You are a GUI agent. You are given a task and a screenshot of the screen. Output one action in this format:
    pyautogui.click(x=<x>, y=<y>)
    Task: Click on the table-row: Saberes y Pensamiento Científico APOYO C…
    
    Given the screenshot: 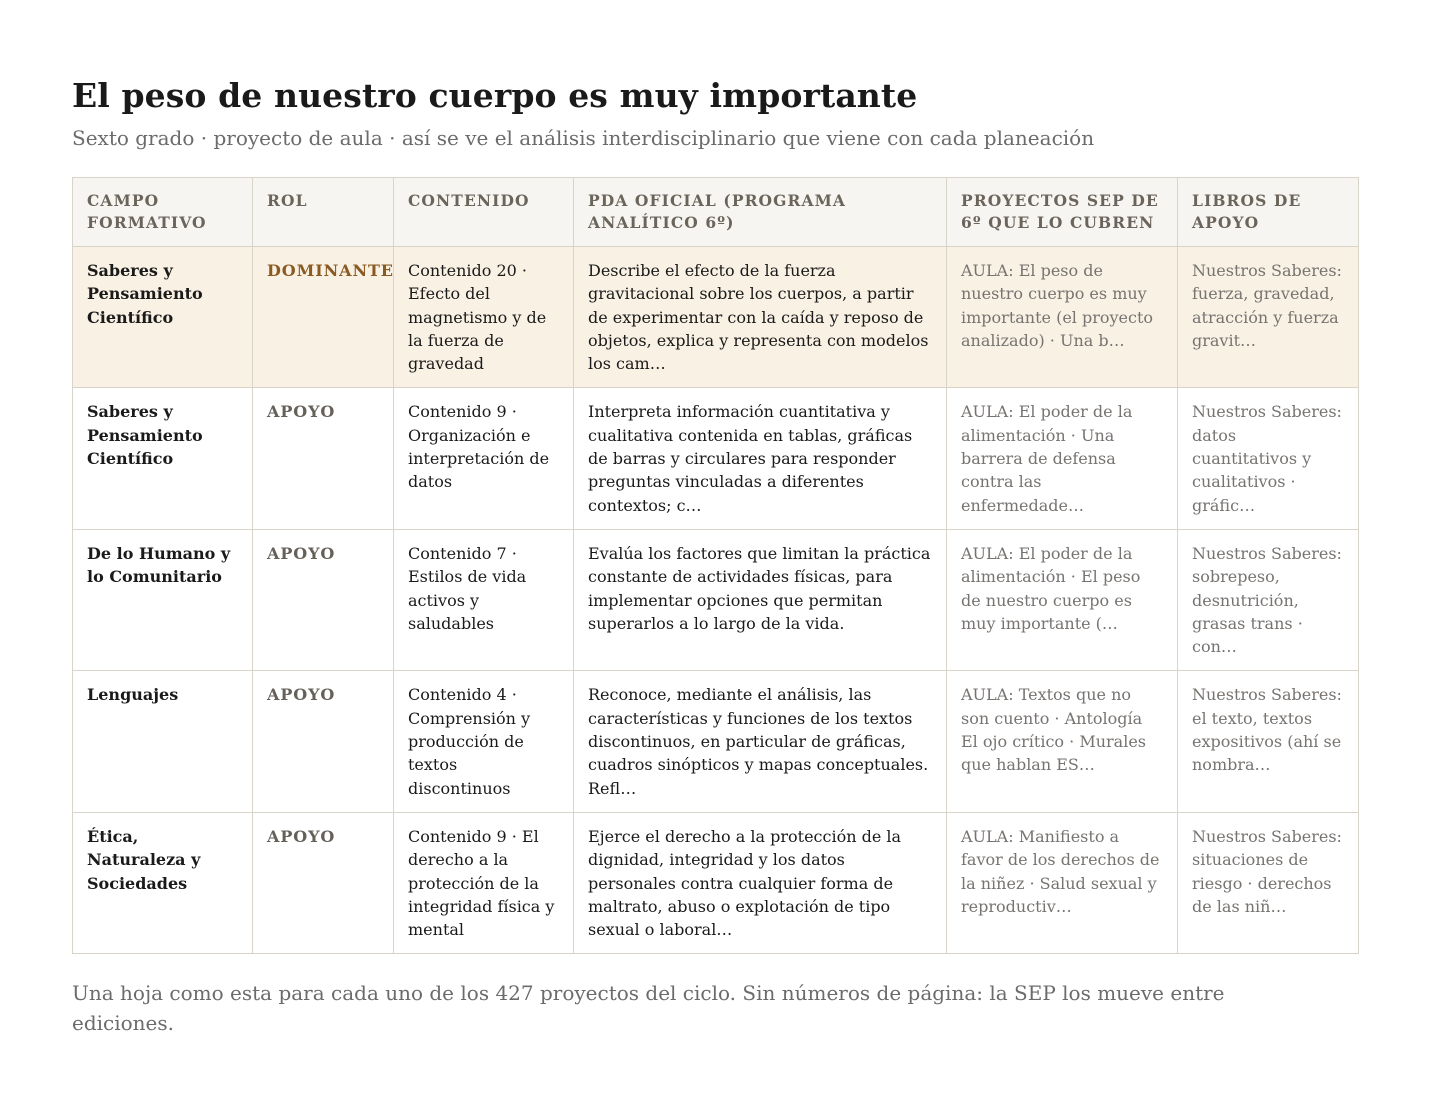 What is the action you would take?
    pyautogui.click(x=715, y=458)
    